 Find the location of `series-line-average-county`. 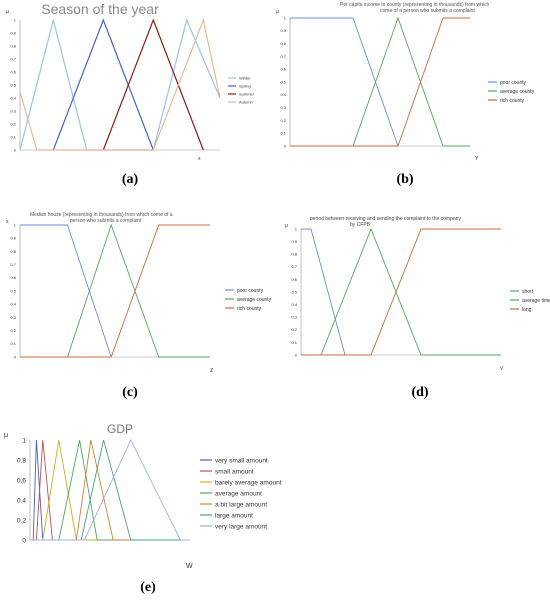

series-line-average-county is located at coordinates (380, 81).